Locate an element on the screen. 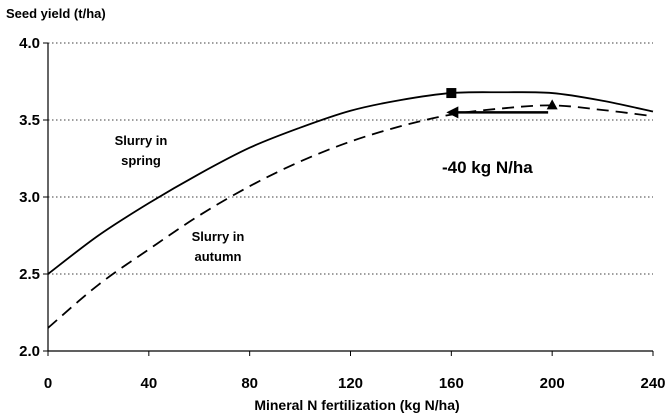 This screenshot has height=415, width=670. xtick-label-240: 240 is located at coordinates (652, 383).